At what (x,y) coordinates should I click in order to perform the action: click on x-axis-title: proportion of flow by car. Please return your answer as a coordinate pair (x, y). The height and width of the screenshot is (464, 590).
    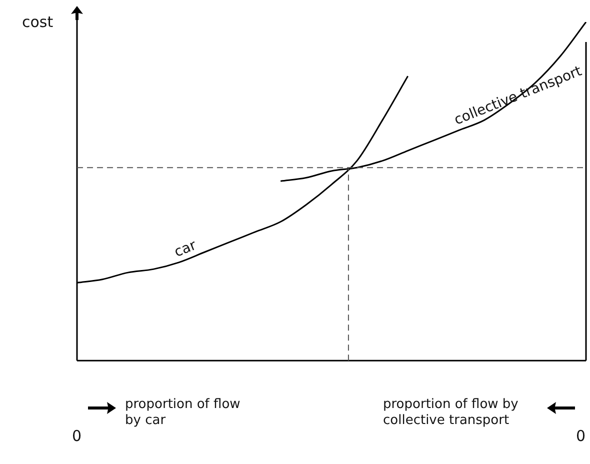
    Looking at the image, I should click on (183, 413).